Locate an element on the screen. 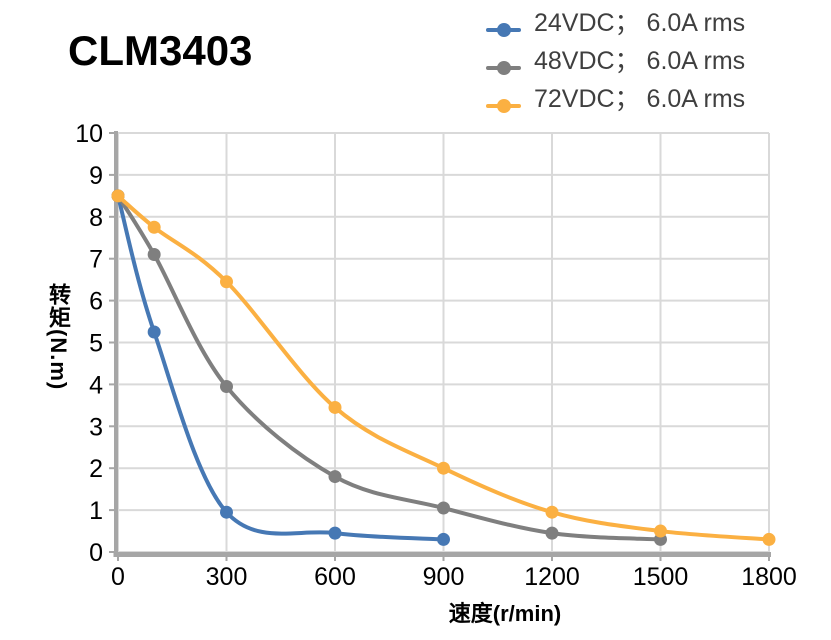 This screenshot has width=831, height=640. legend-marker-72vdc-icon is located at coordinates (503, 106).